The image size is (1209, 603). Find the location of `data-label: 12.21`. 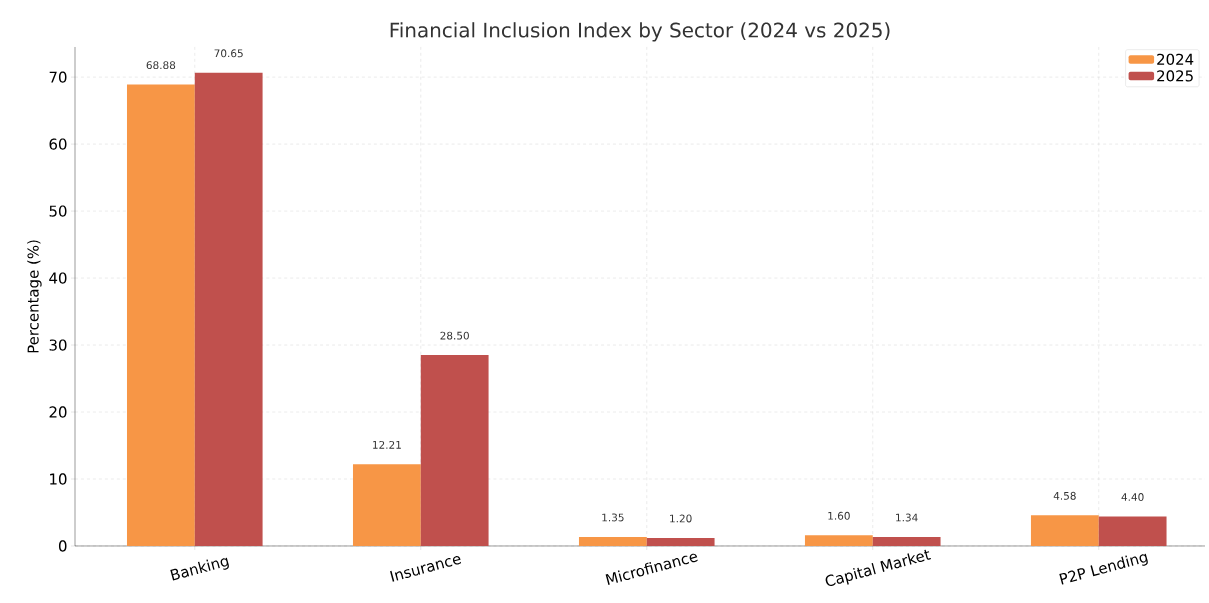

data-label: 12.21 is located at coordinates (387, 444).